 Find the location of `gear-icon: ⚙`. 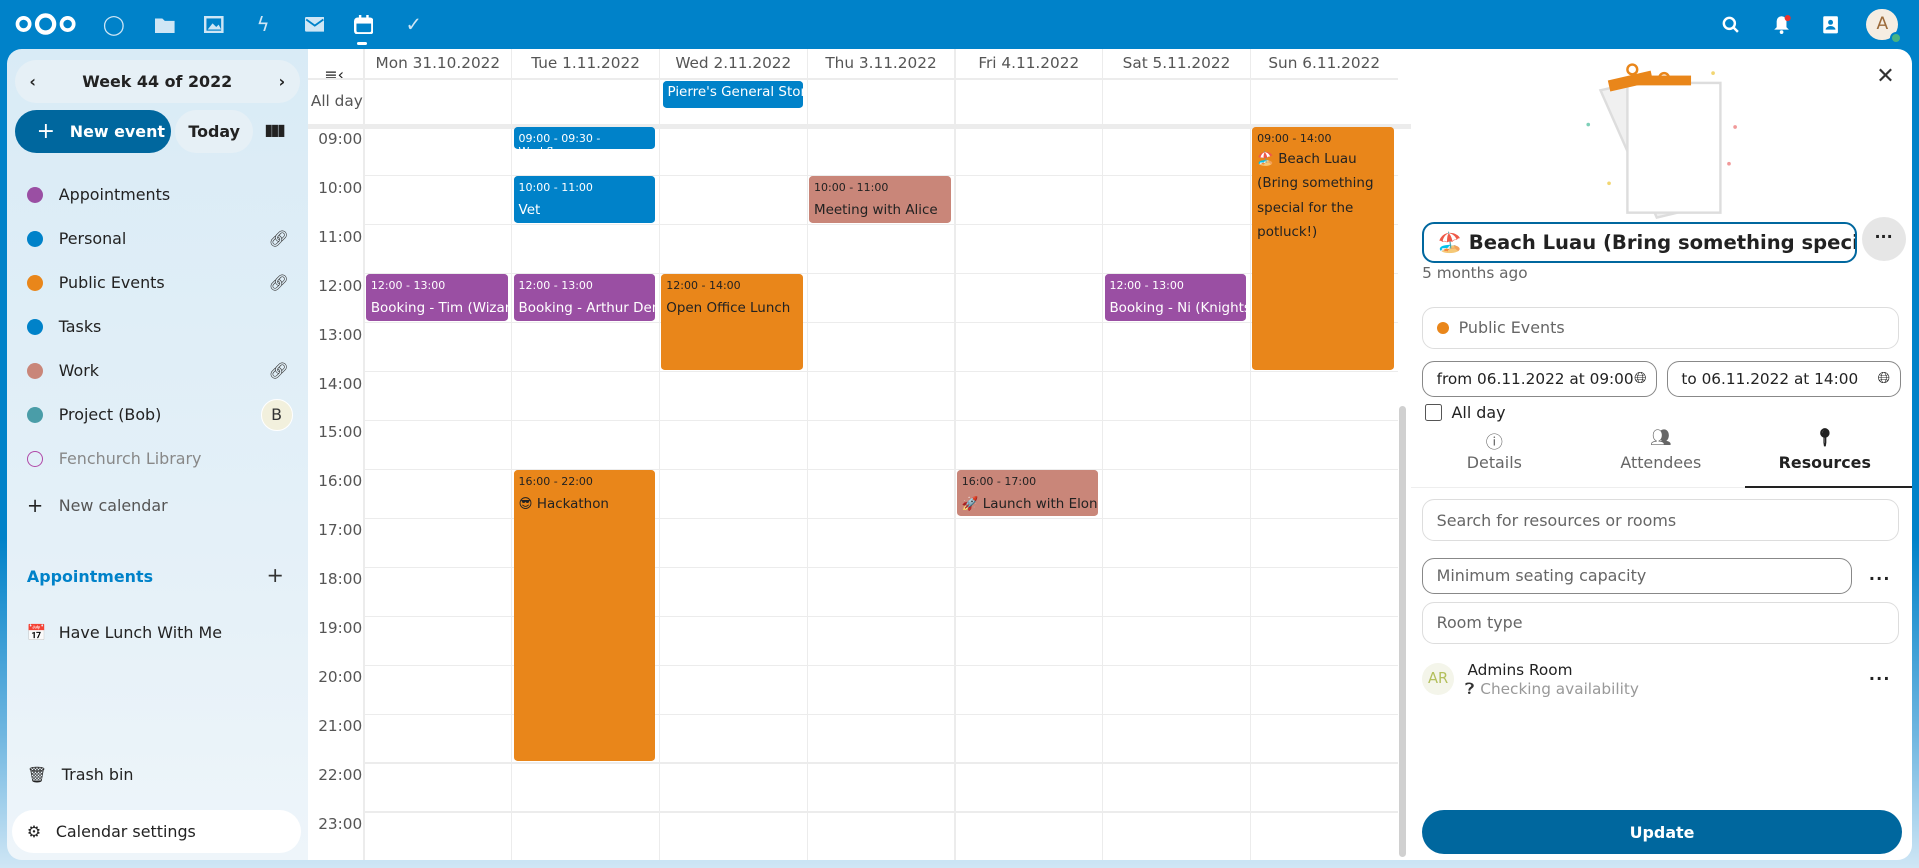

gear-icon: ⚙ is located at coordinates (34, 832).